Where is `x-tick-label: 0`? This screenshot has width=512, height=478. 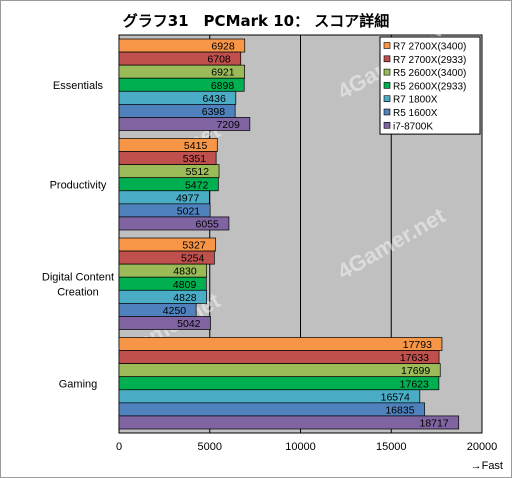
x-tick-label: 0 is located at coordinates (119, 447).